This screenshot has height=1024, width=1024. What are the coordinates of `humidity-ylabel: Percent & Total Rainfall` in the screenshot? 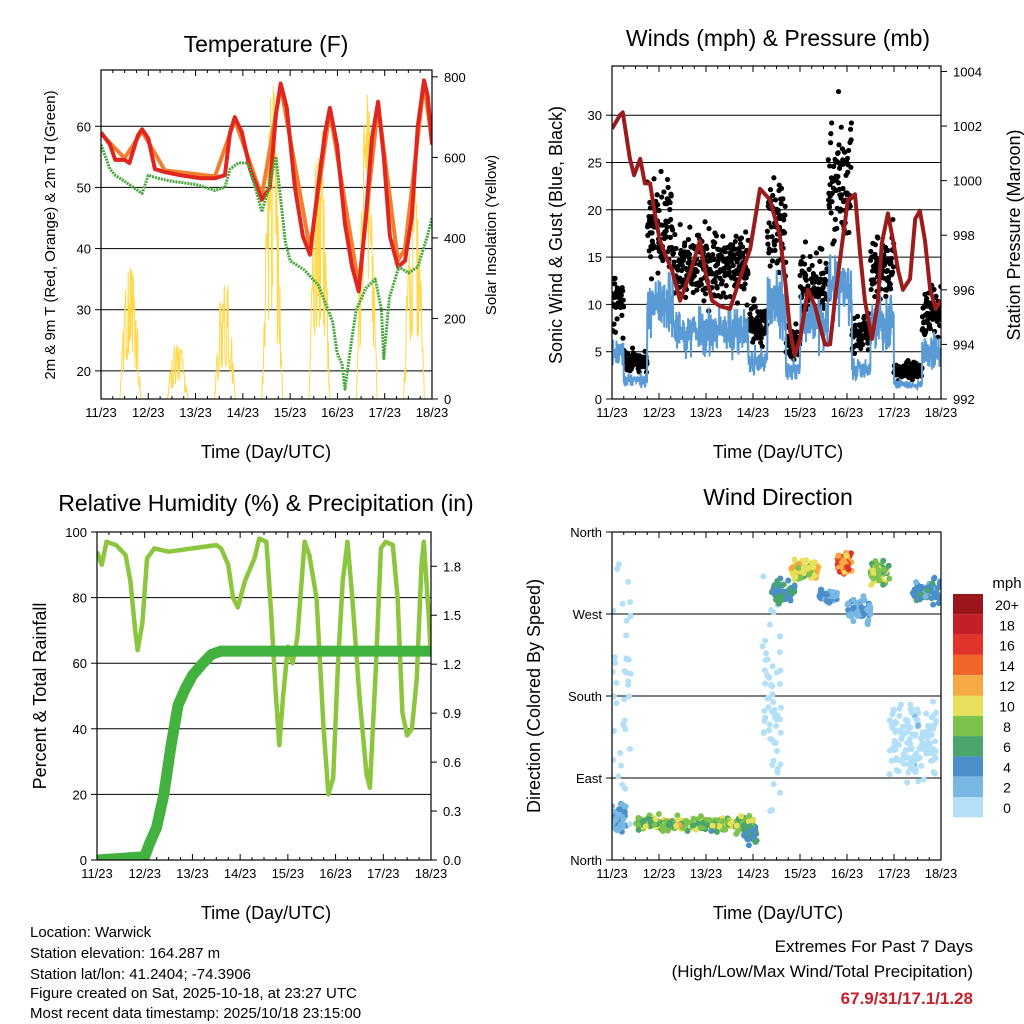 It's located at (40, 696).